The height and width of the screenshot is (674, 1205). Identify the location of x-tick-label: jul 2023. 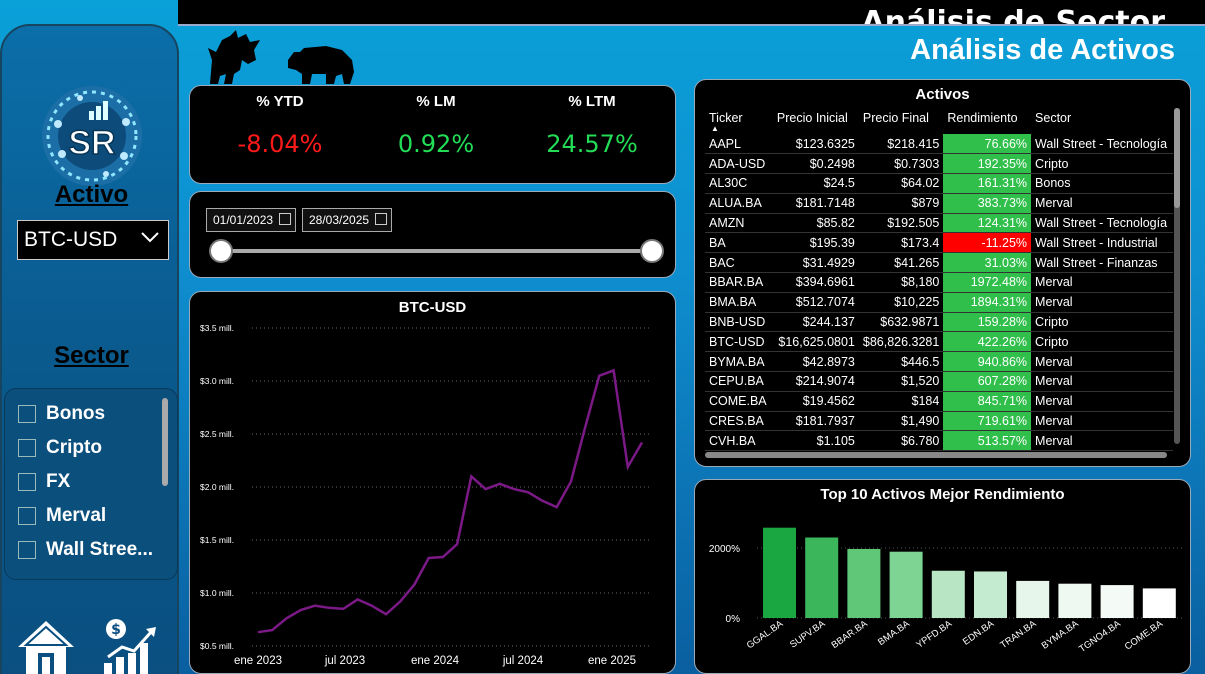
(344, 661).